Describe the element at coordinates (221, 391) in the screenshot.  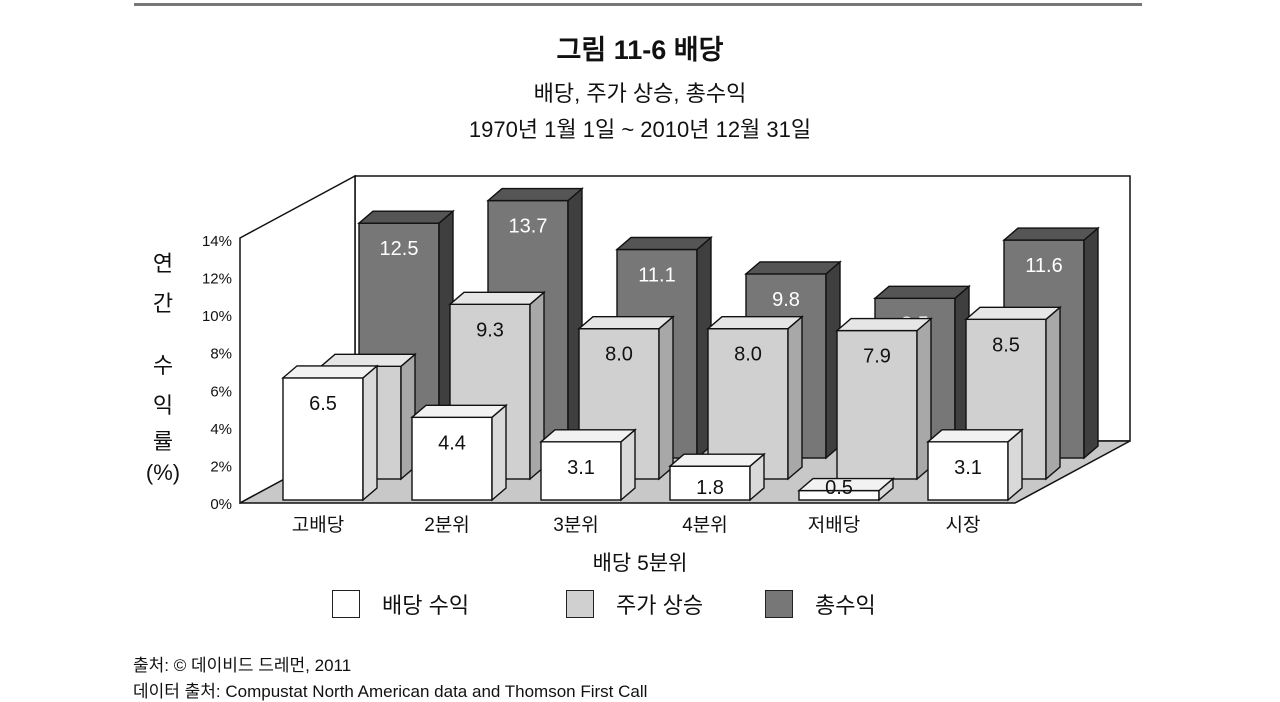
I see `y-tick-label: 6%` at that location.